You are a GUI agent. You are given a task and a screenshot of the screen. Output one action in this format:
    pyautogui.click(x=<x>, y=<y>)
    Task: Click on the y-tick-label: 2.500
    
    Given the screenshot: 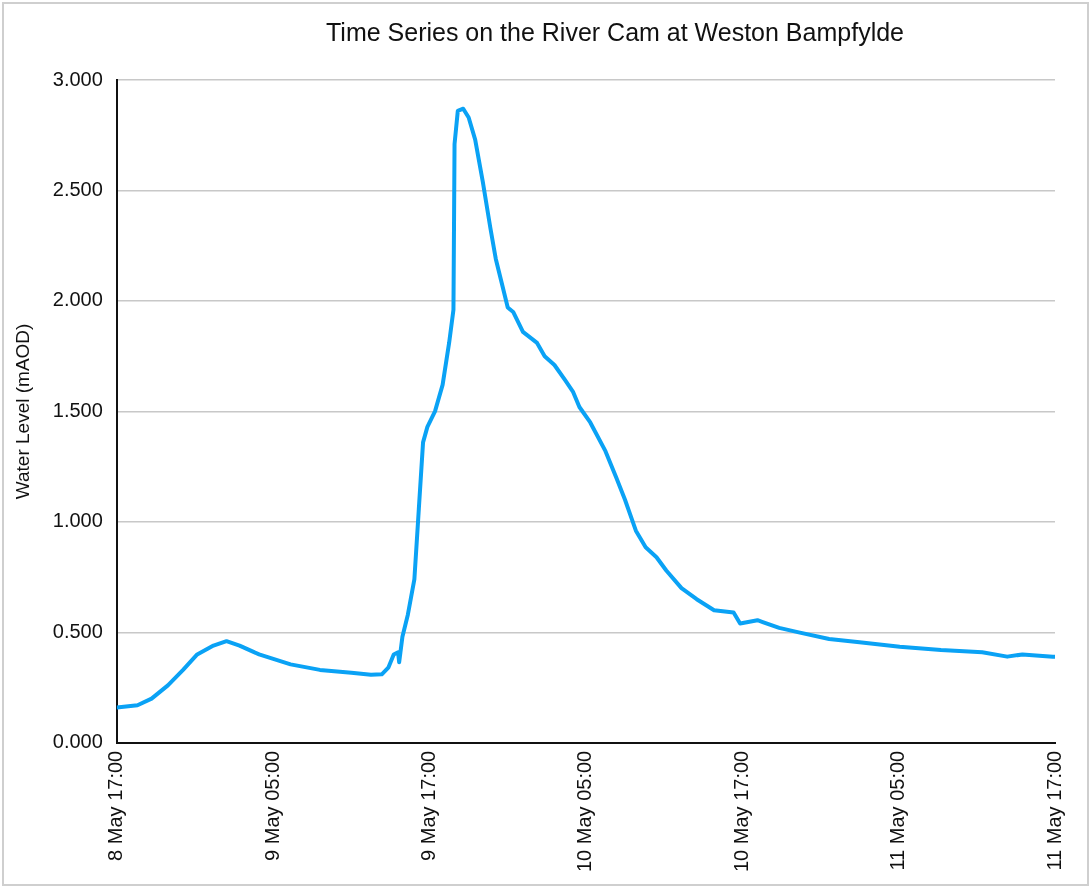 What is the action you would take?
    pyautogui.click(x=77, y=188)
    